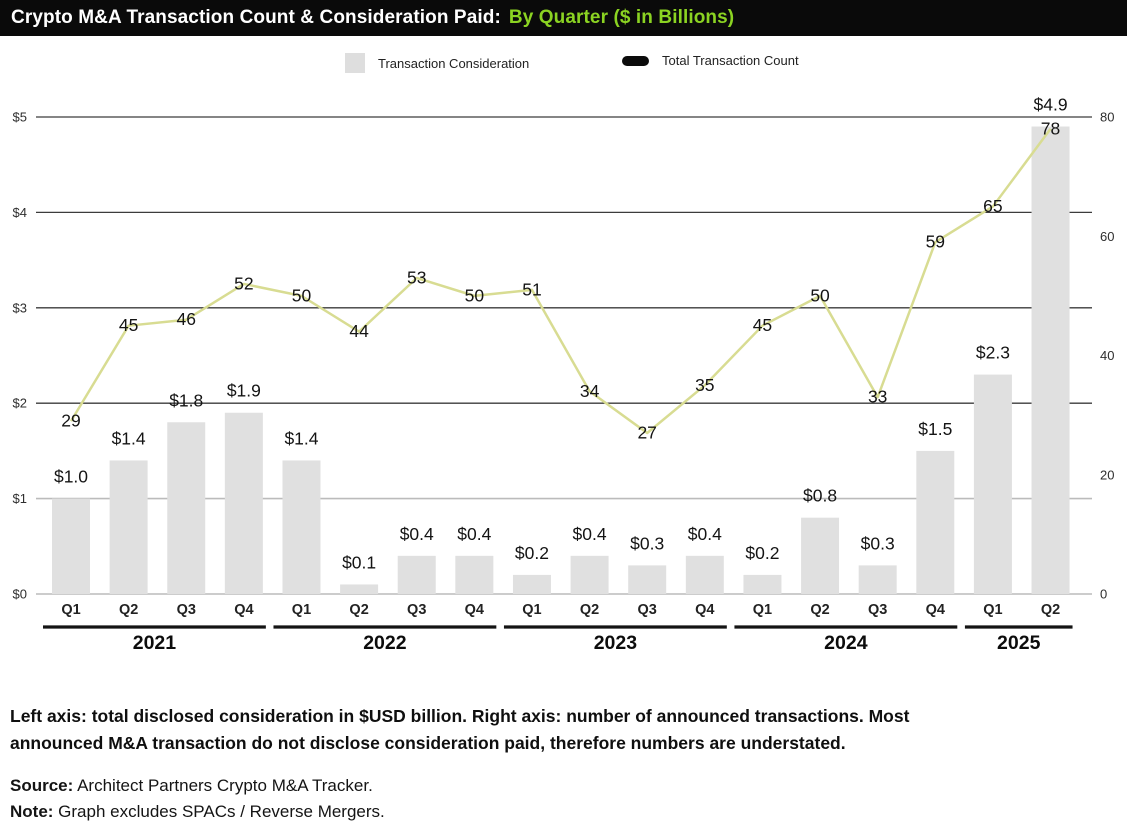  What do you see at coordinates (846, 643) in the screenshot?
I see `year-label-2024: 2024` at bounding box center [846, 643].